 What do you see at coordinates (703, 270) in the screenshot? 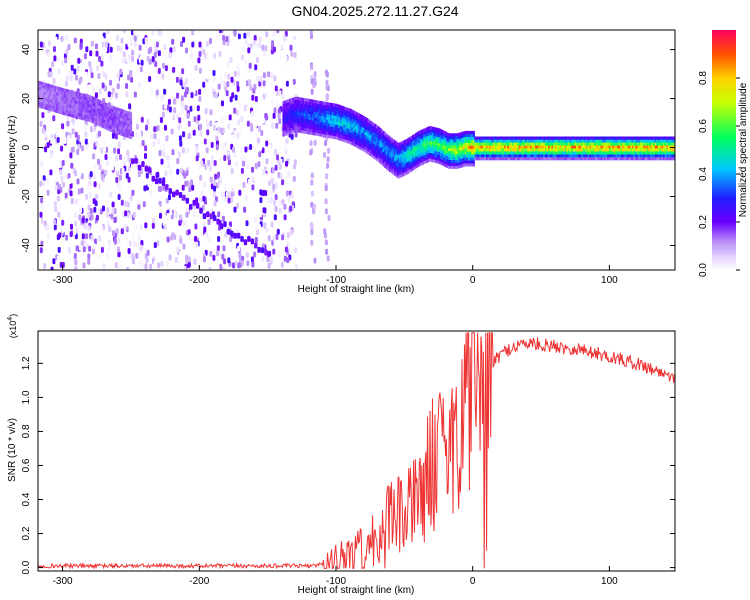
I see `colorbar-tick-label: 0.0` at bounding box center [703, 270].